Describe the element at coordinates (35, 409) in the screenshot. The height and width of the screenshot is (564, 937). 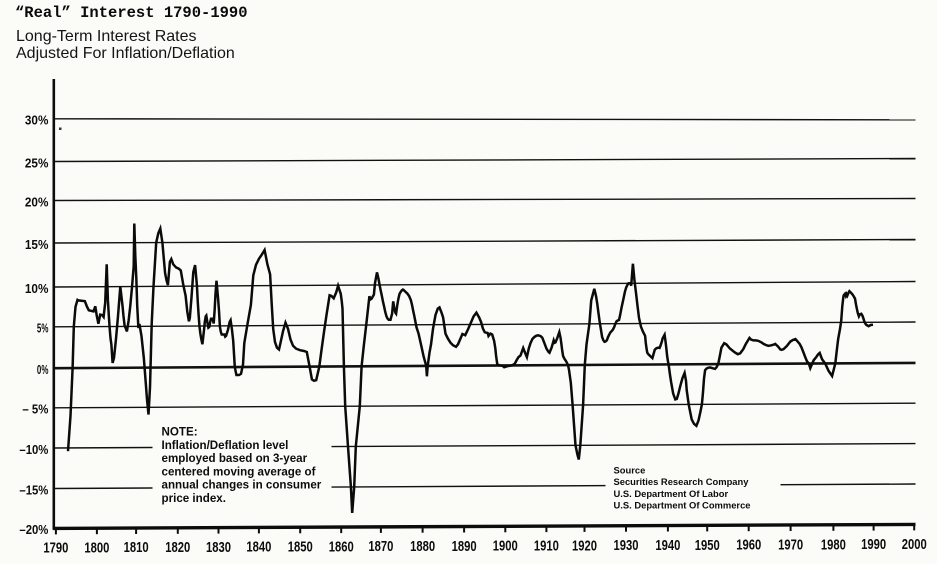
I see `svg-text: – 5%` at that location.